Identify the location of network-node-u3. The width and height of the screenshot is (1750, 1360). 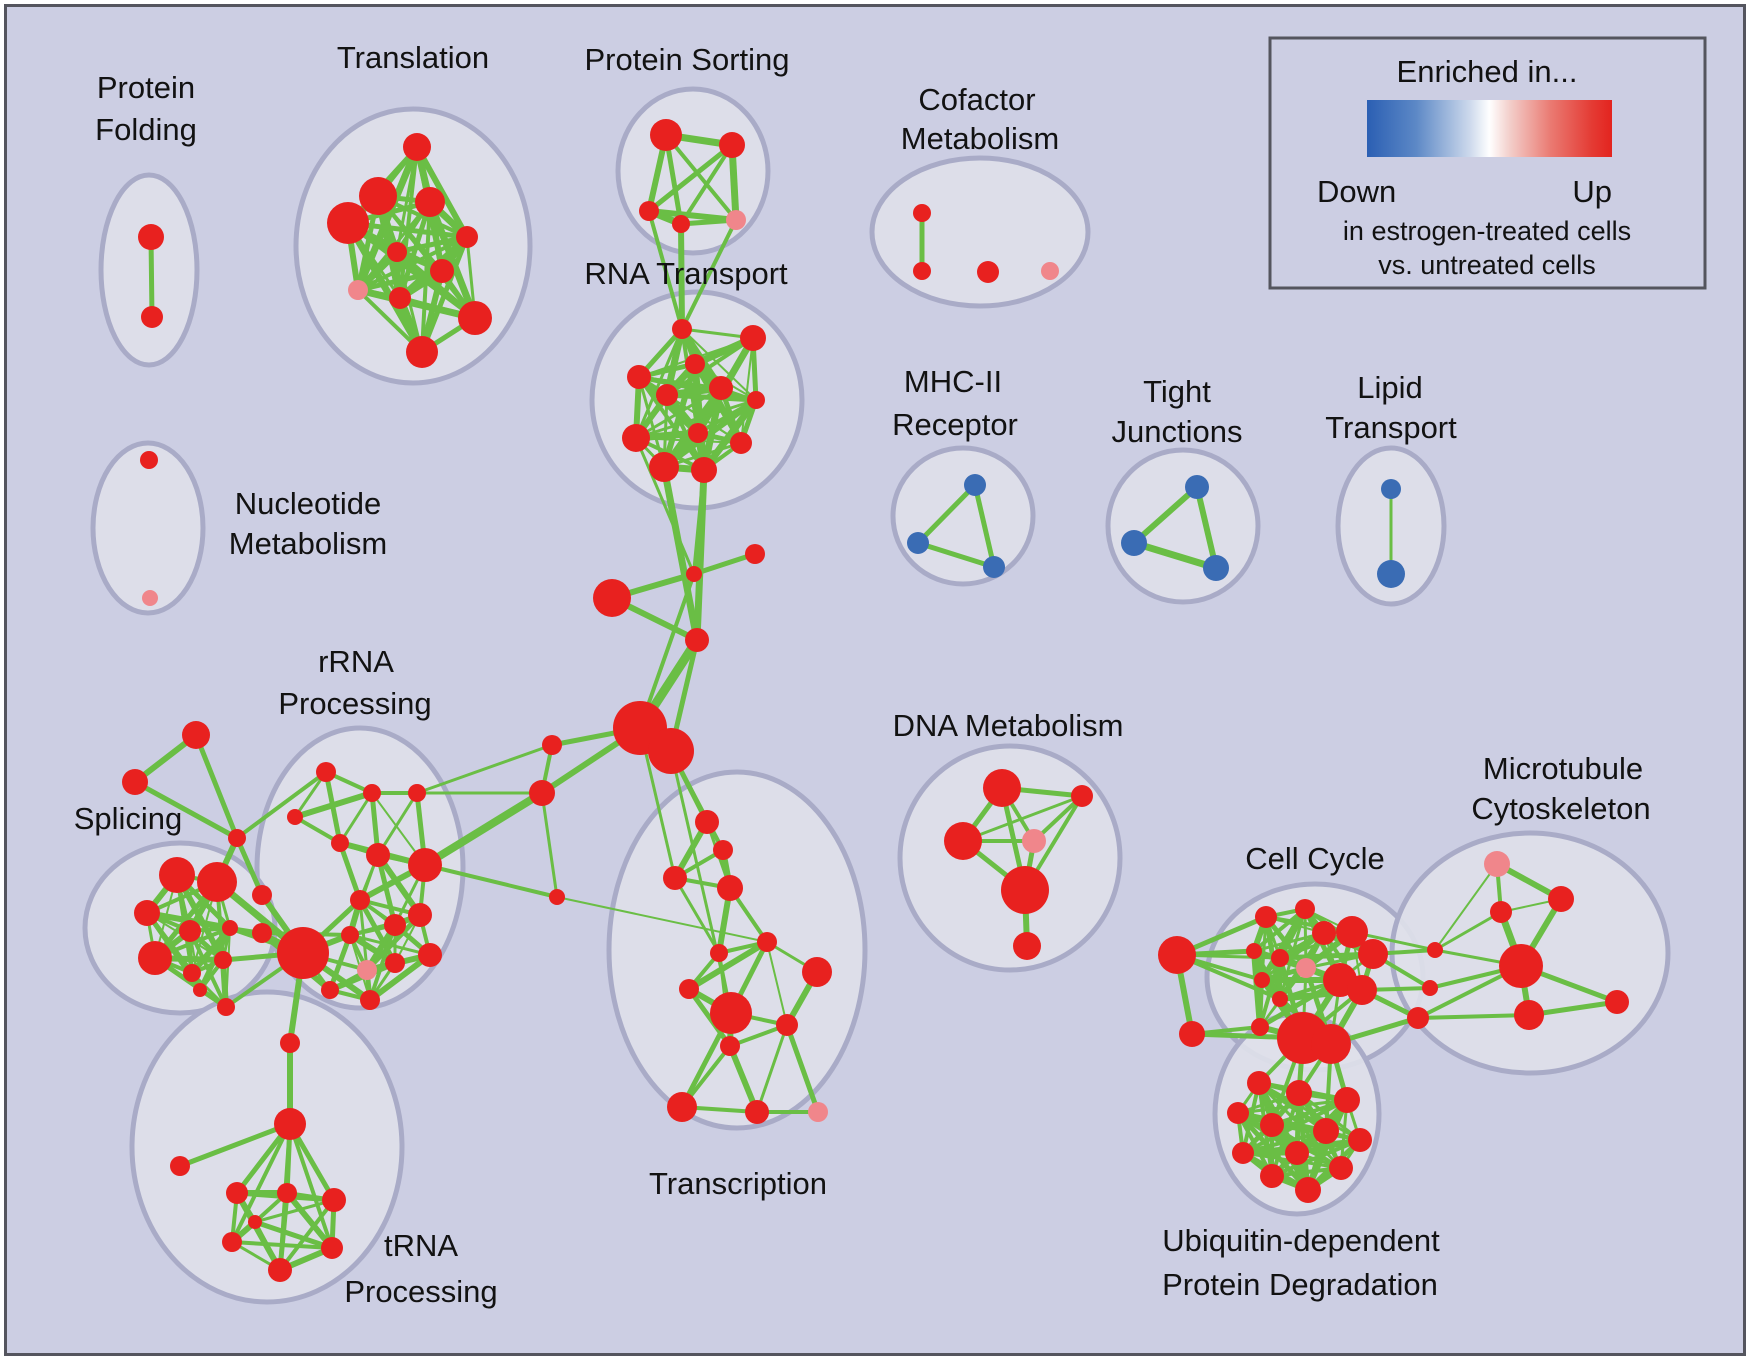
(1347, 1100).